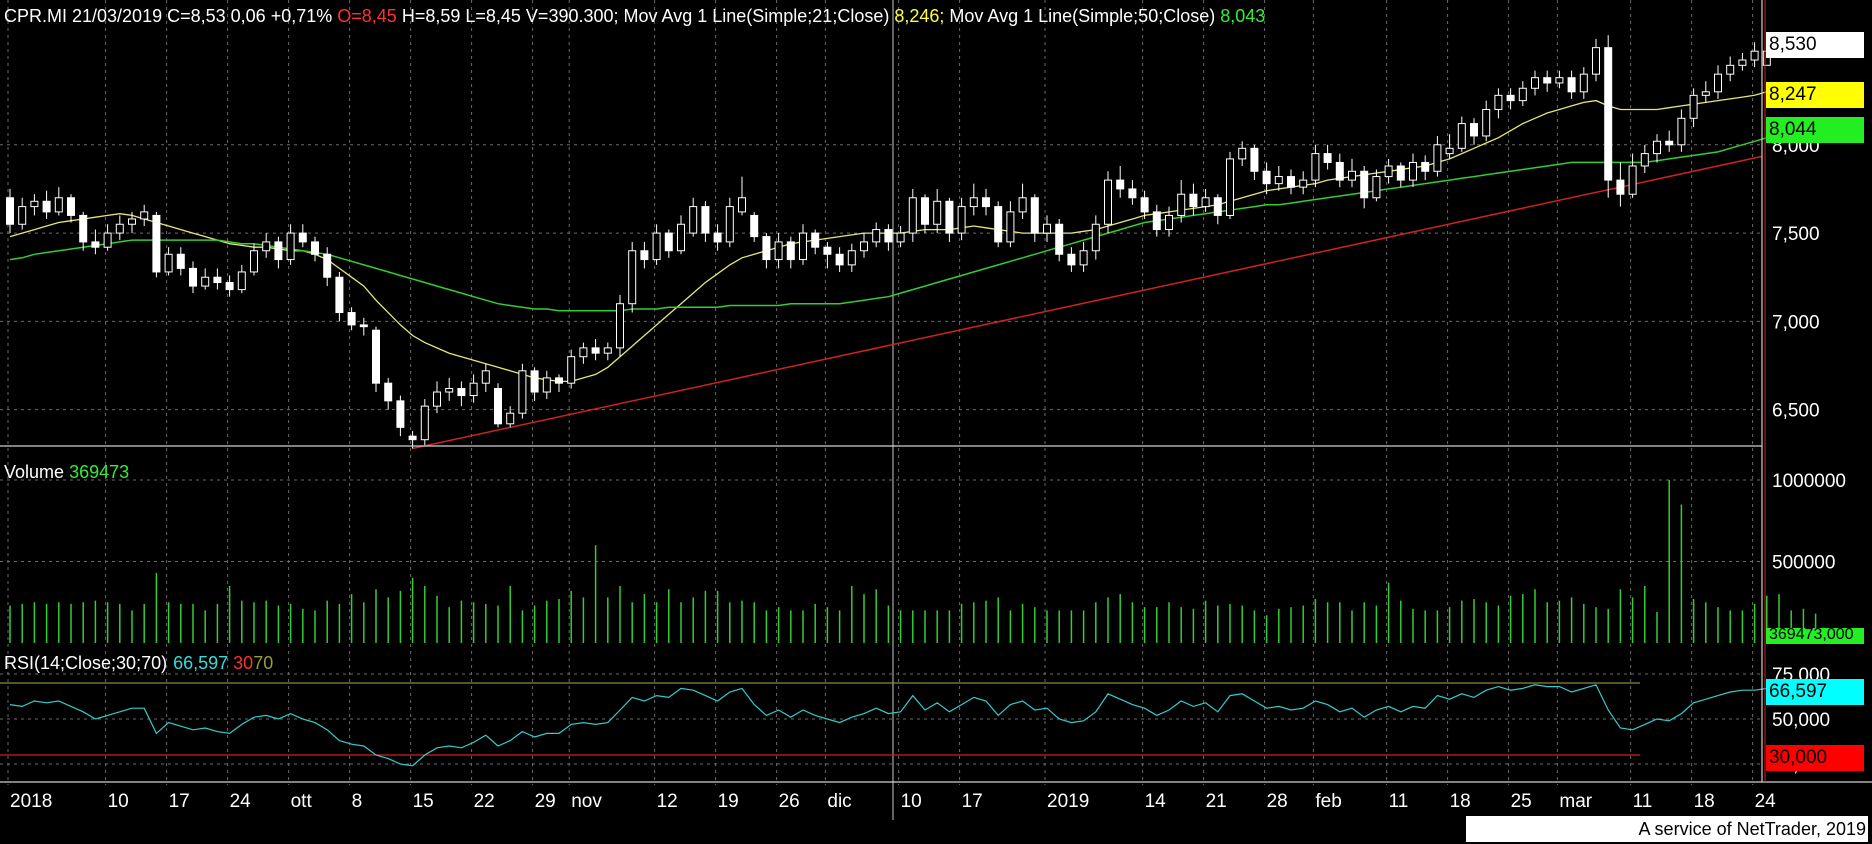 This screenshot has width=1872, height=844. Describe the element at coordinates (423, 801) in the screenshot. I see `time-tick-label: 15` at that location.